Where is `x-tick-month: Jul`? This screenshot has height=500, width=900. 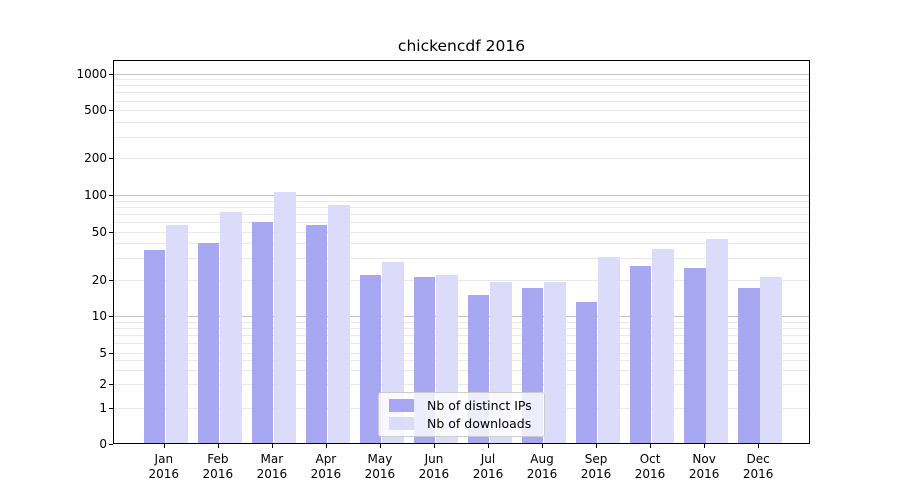
x-tick-month: Jul is located at coordinates (488, 459).